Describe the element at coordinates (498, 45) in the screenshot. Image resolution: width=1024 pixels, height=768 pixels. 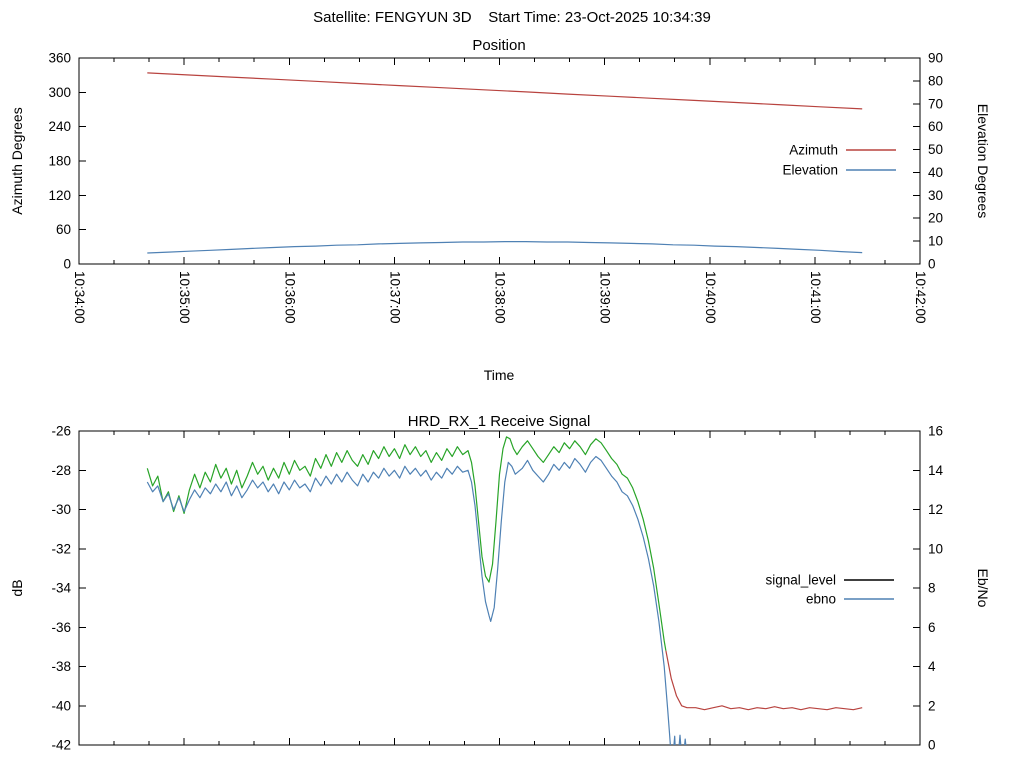
I see `position-chart-title: Position` at that location.